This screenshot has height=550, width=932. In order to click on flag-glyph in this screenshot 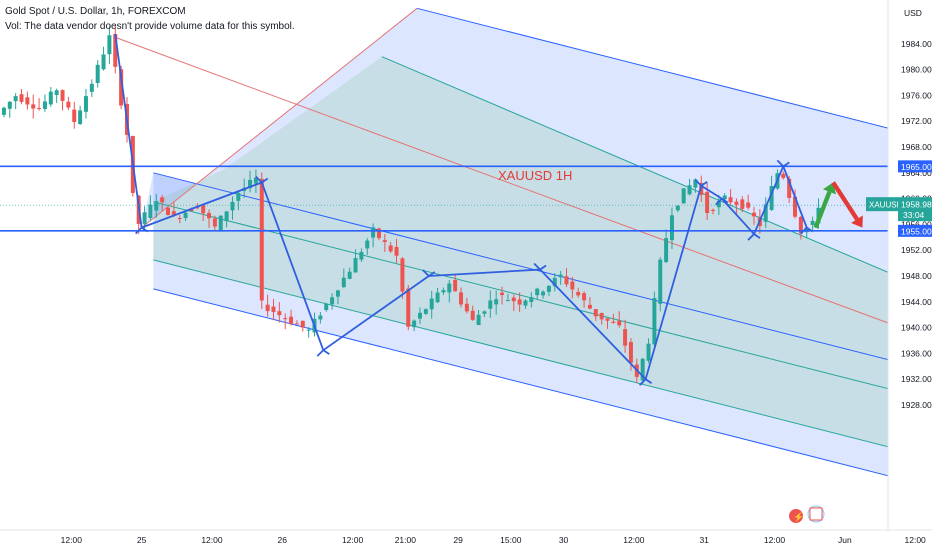, I will do `click(816, 514)`.